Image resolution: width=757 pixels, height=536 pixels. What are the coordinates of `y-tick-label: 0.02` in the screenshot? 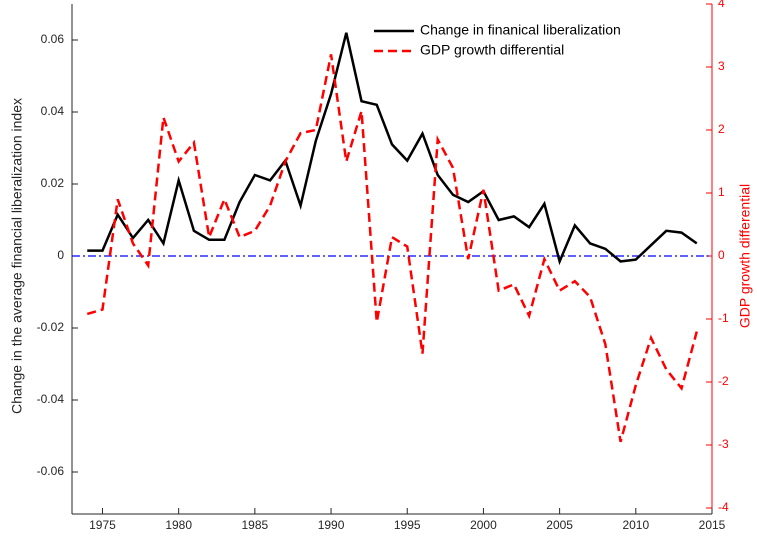 It's located at (53, 183).